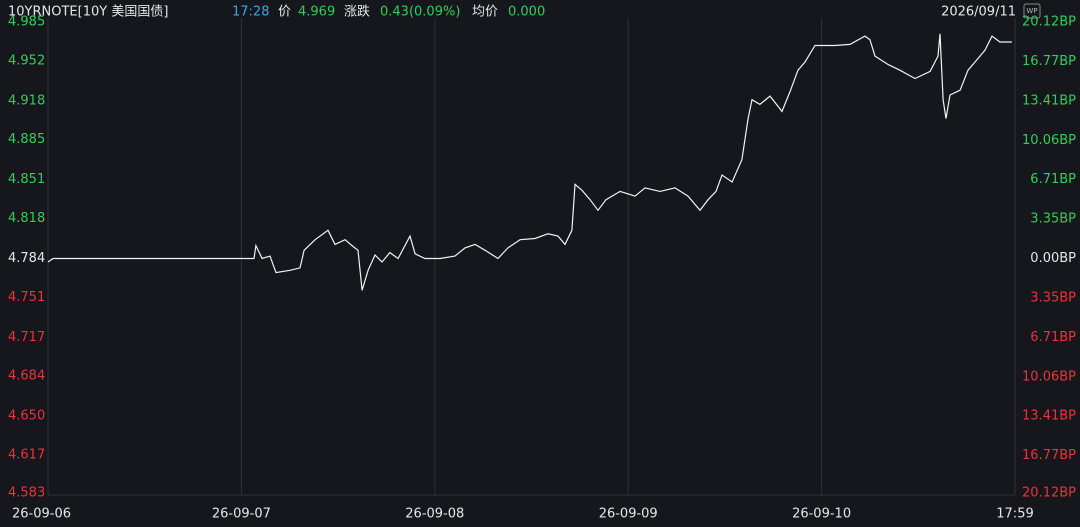  I want to click on y-tick-label: 4.918, so click(26, 100).